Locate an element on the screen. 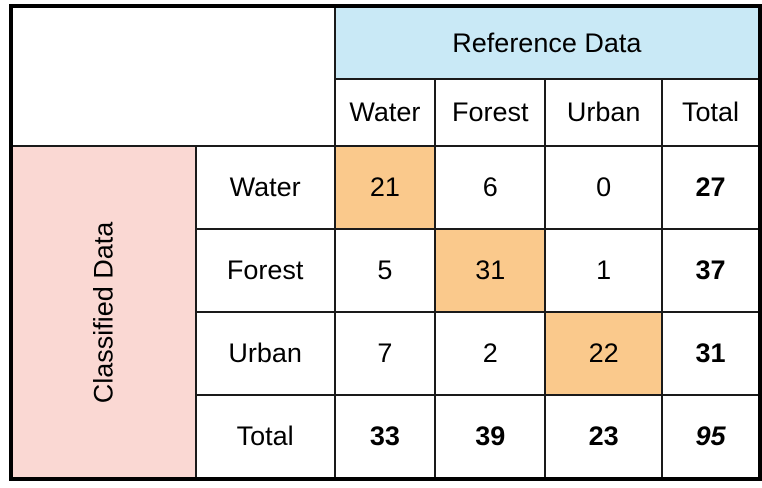  corner-cell is located at coordinates (173, 76).